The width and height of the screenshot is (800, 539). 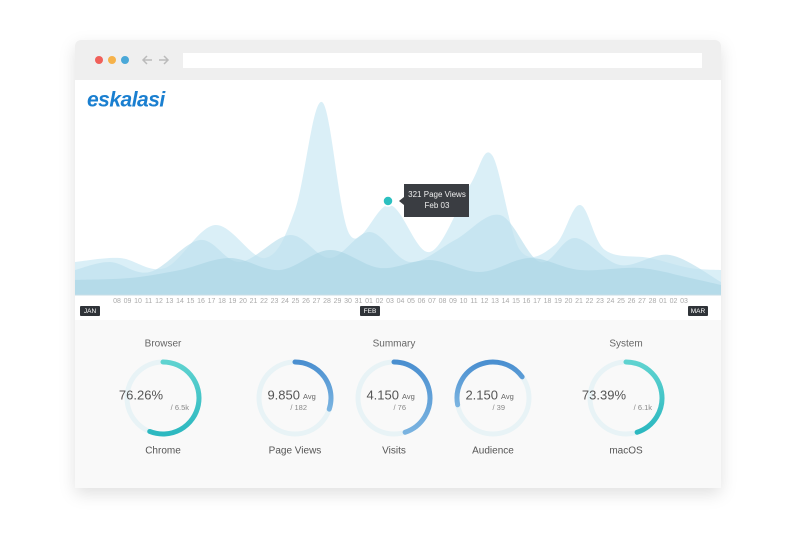 I want to click on gauge-label: macOS, so click(x=626, y=451).